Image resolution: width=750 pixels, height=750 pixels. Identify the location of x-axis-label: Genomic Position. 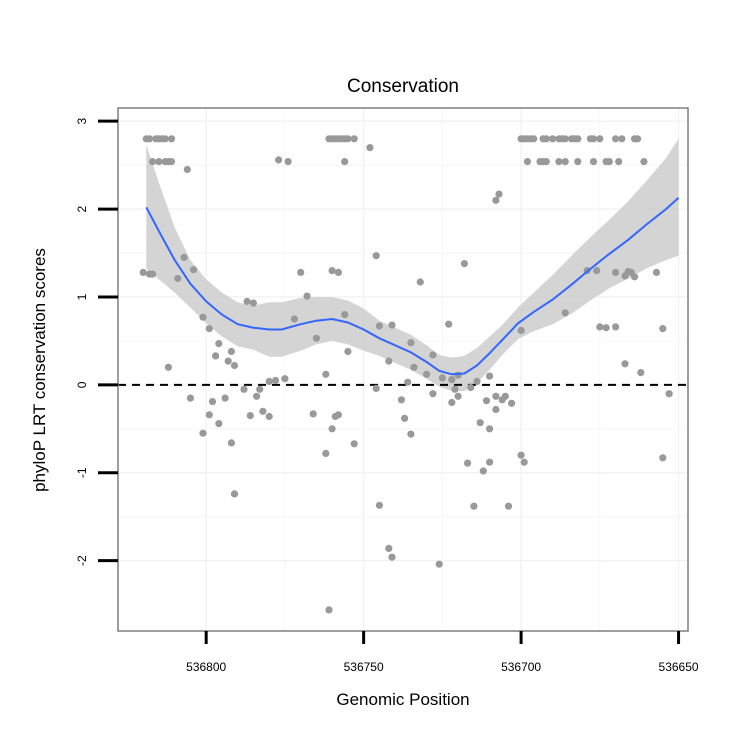
(402, 699).